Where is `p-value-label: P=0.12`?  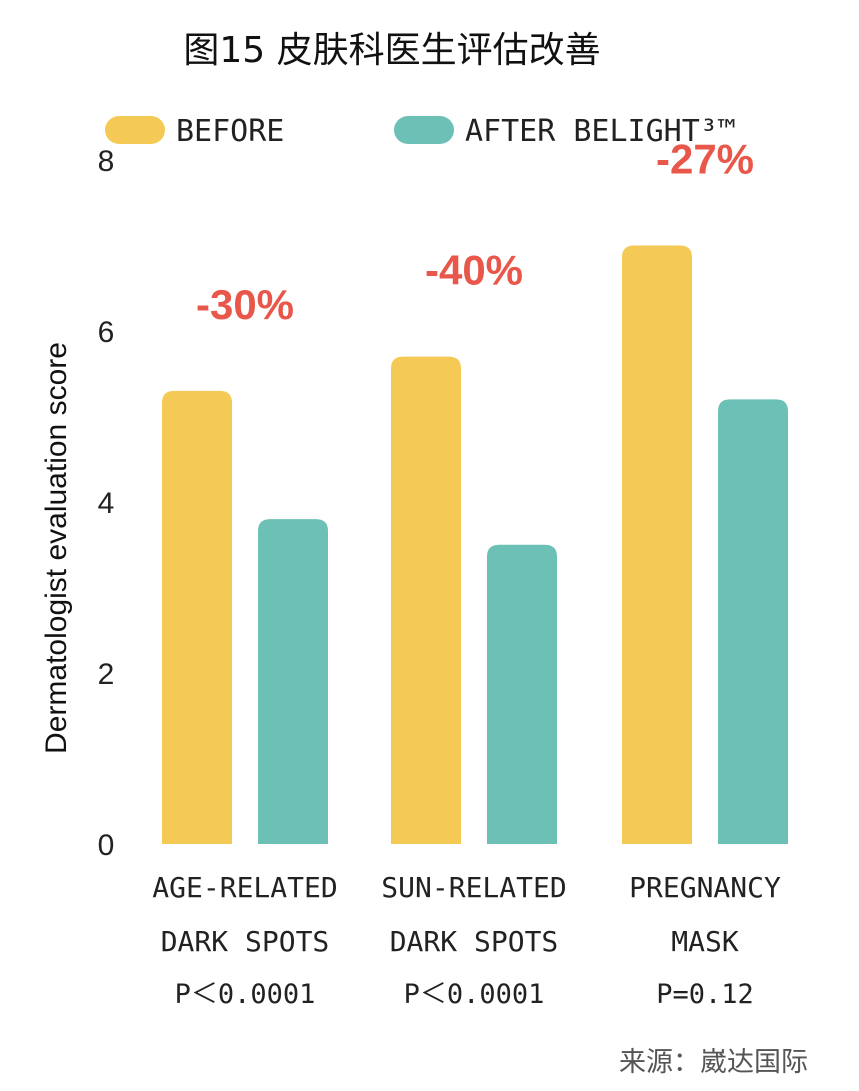 p-value-label: P=0.12 is located at coordinates (705, 994).